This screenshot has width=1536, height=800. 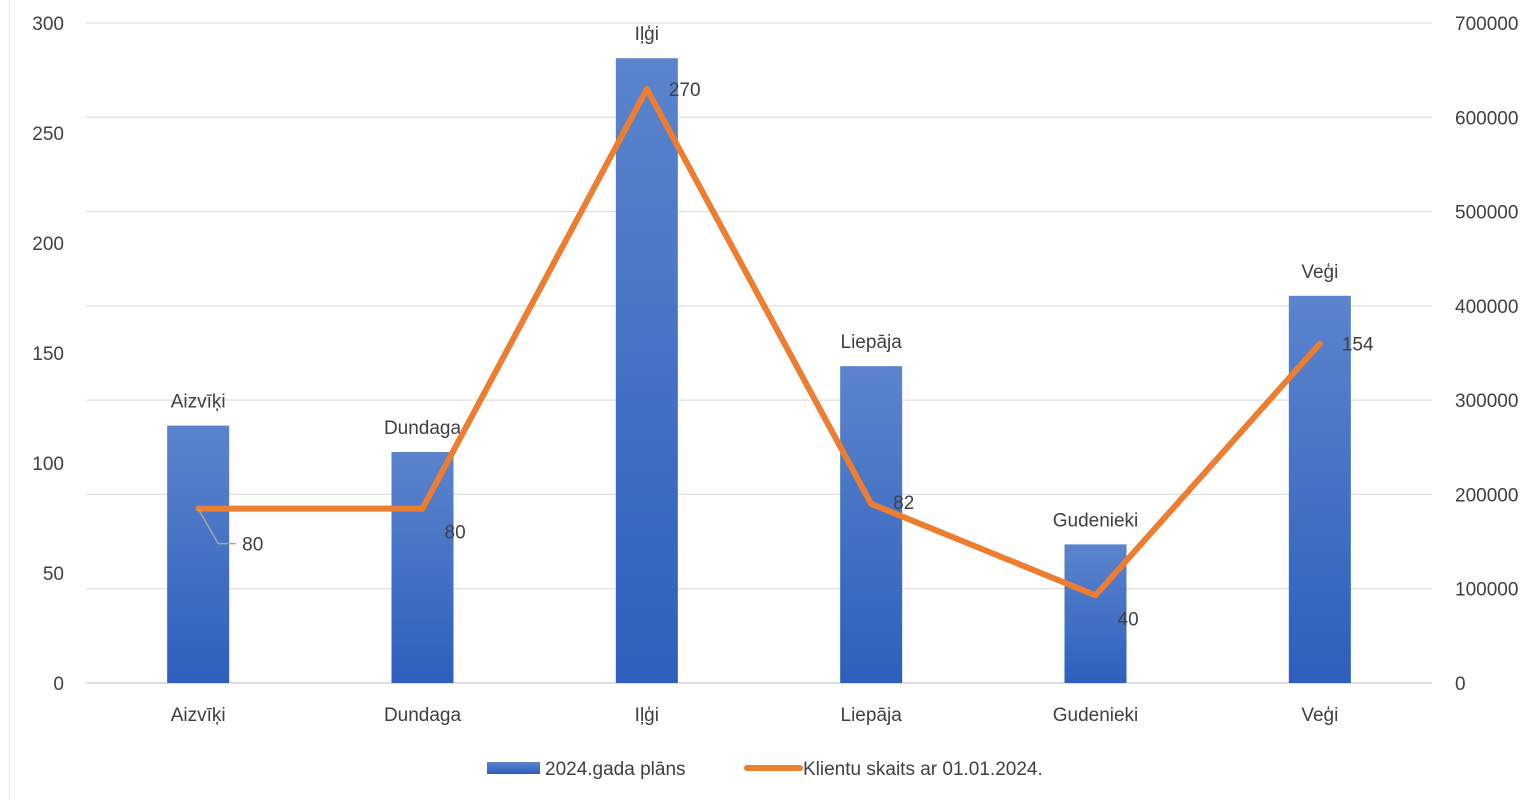 I want to click on right-axis-tick-label: 500000, so click(x=1486, y=213).